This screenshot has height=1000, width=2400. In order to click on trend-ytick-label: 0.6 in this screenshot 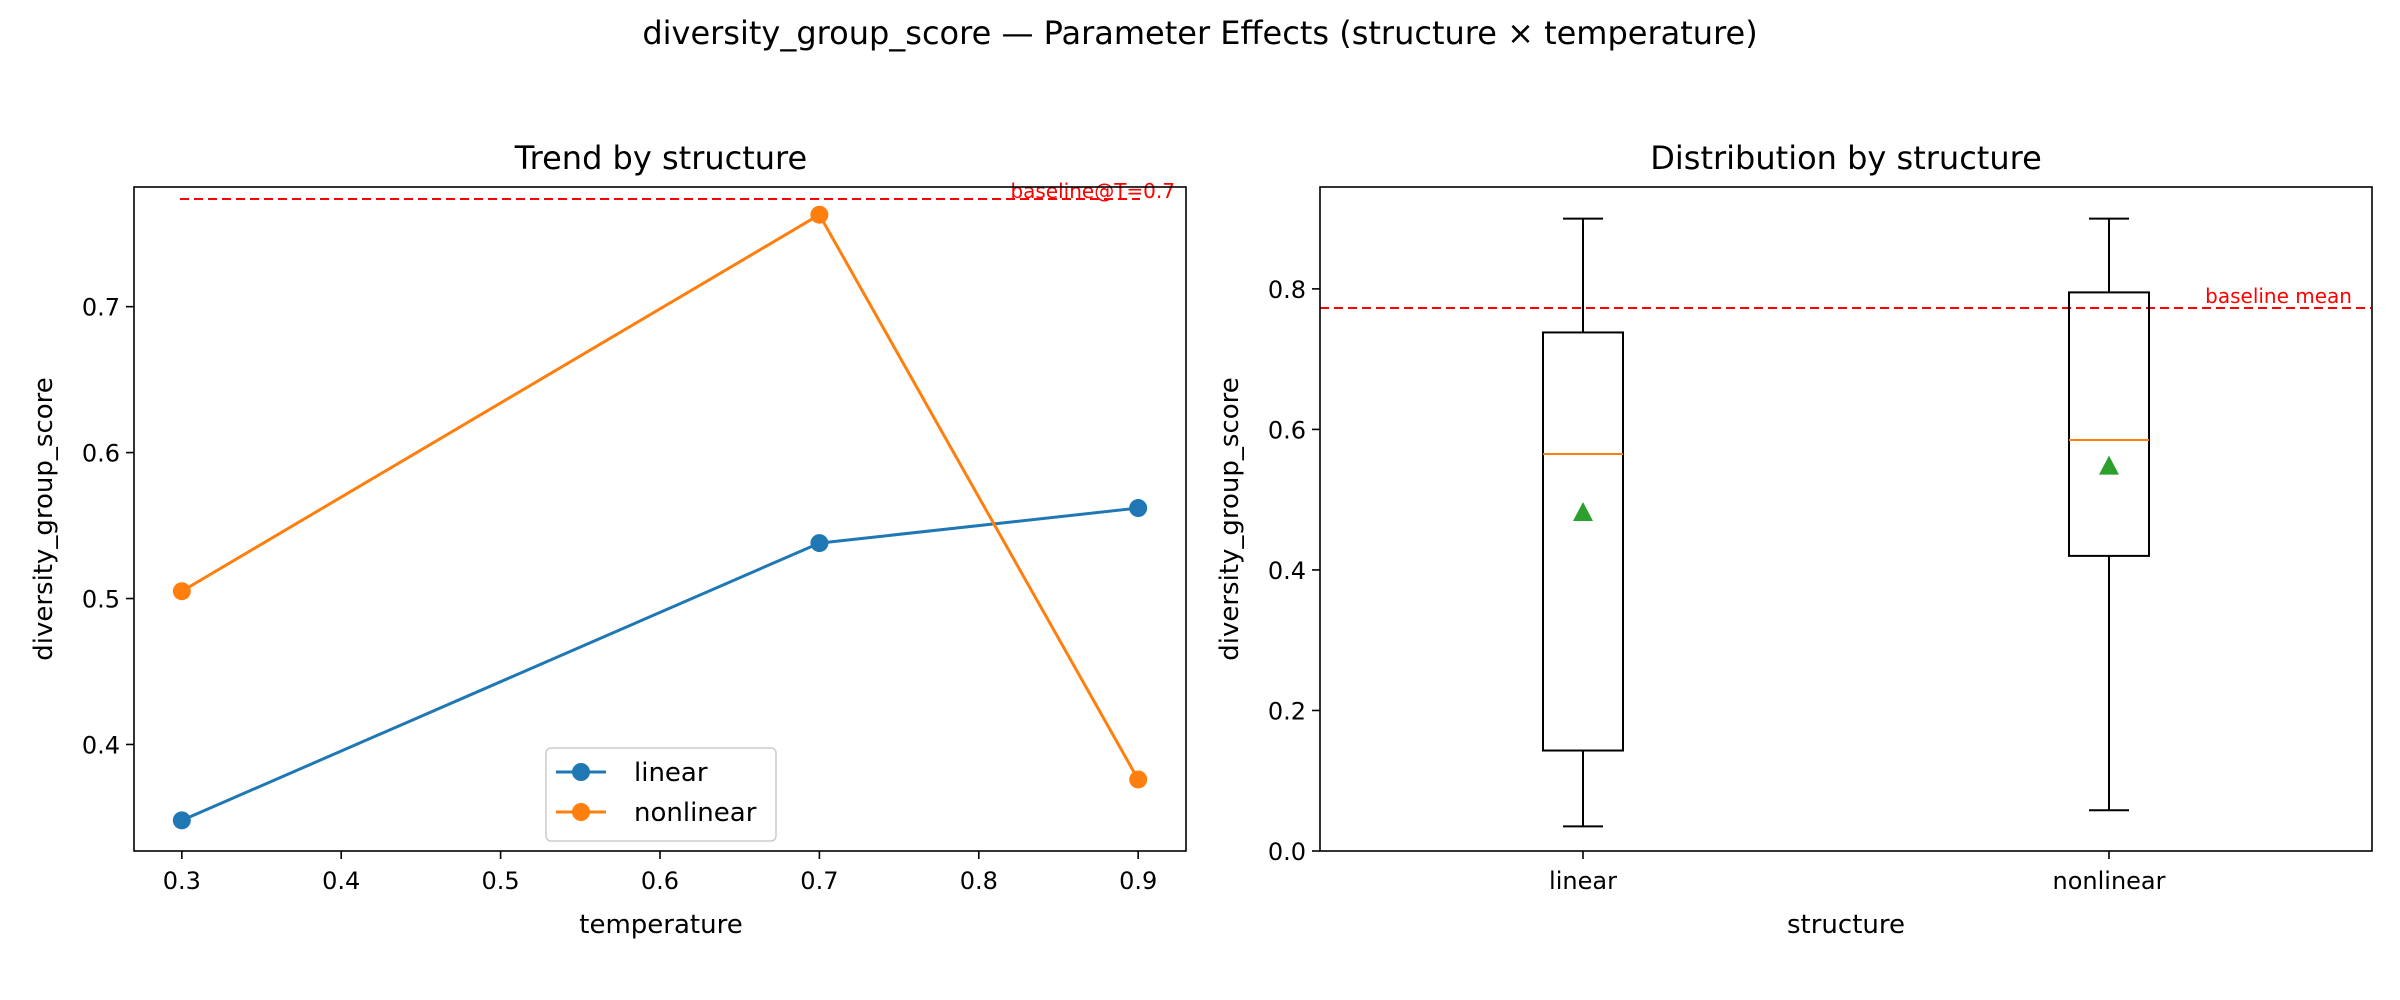, I will do `click(101, 454)`.